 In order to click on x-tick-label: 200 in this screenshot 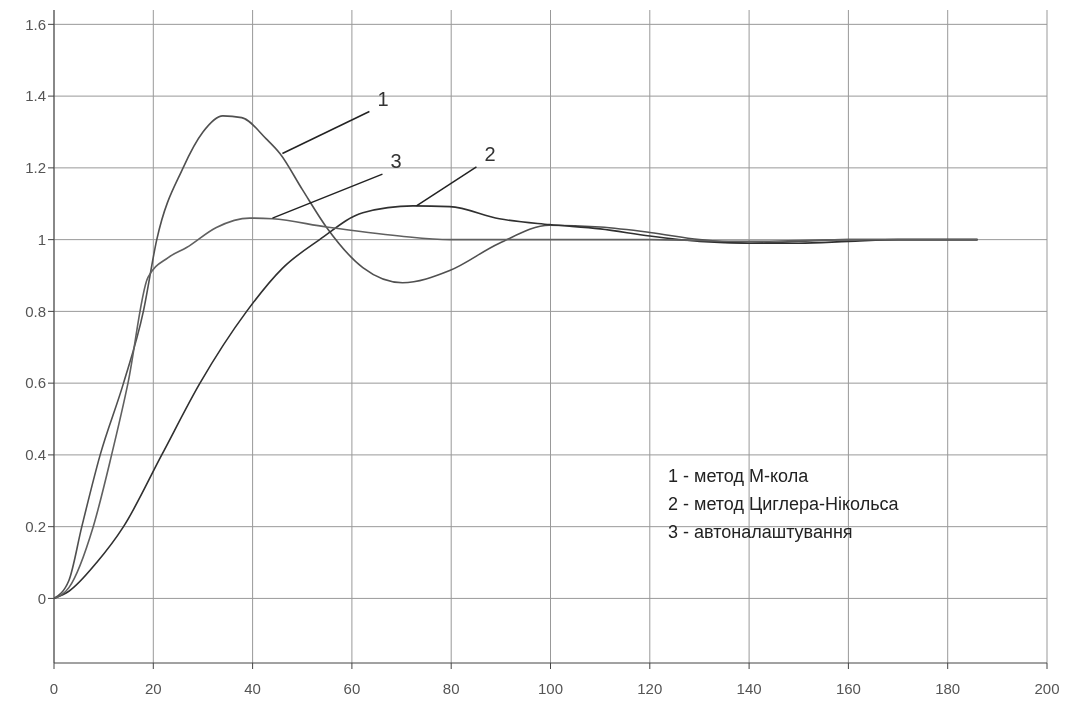, I will do `click(1047, 688)`.